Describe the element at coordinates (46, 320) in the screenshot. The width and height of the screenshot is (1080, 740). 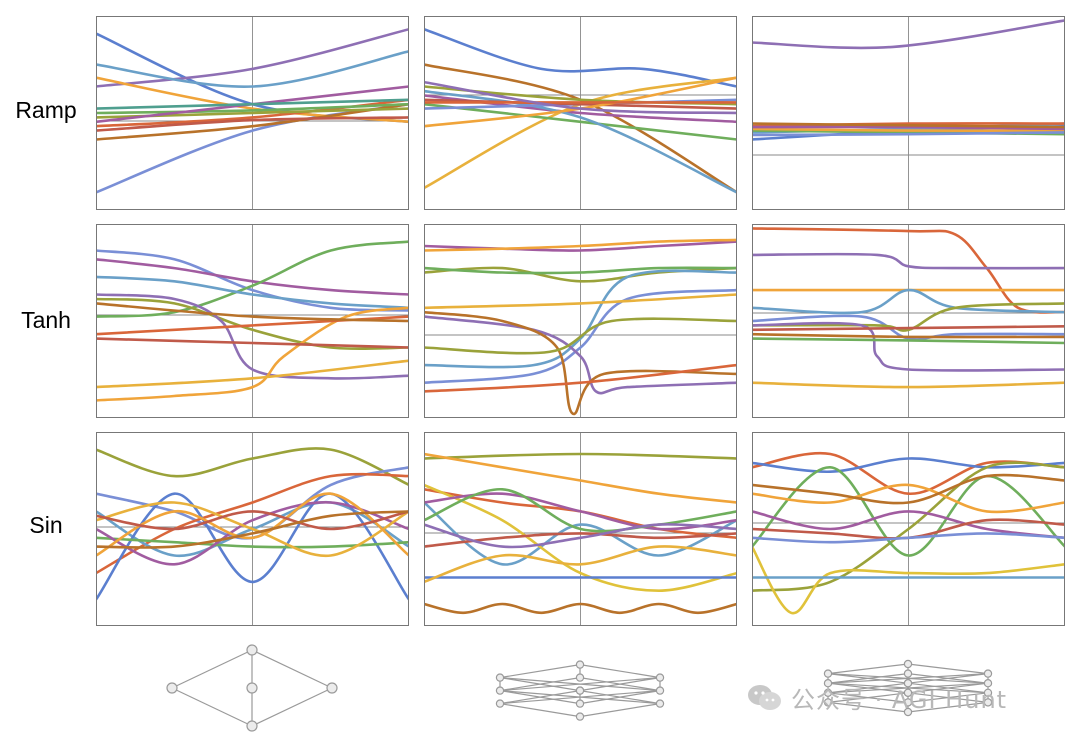
I see `row-label-tanh: Tanh` at that location.